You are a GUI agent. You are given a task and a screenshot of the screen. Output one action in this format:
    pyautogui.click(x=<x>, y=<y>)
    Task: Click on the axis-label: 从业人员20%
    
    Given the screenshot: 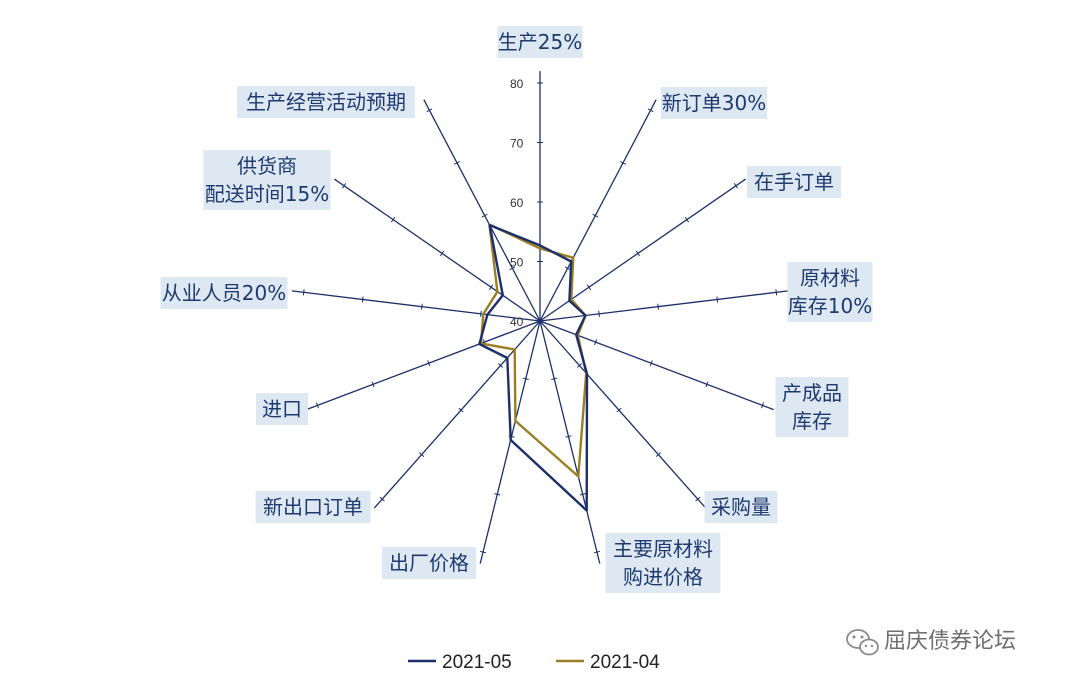 What is the action you would take?
    pyautogui.click(x=224, y=293)
    